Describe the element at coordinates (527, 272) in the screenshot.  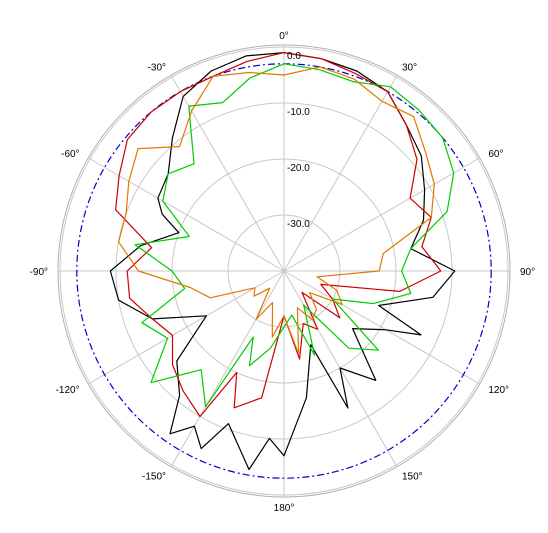
I see `angle-tick-label: 90°` at that location.